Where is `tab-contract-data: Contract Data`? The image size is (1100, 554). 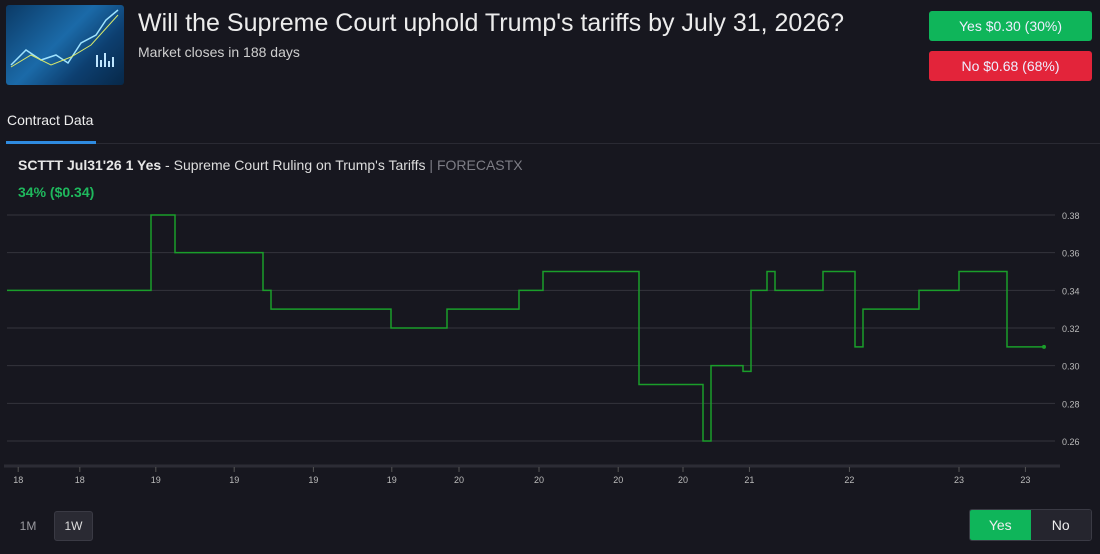 tab-contract-data: Contract Data is located at coordinates (50, 120).